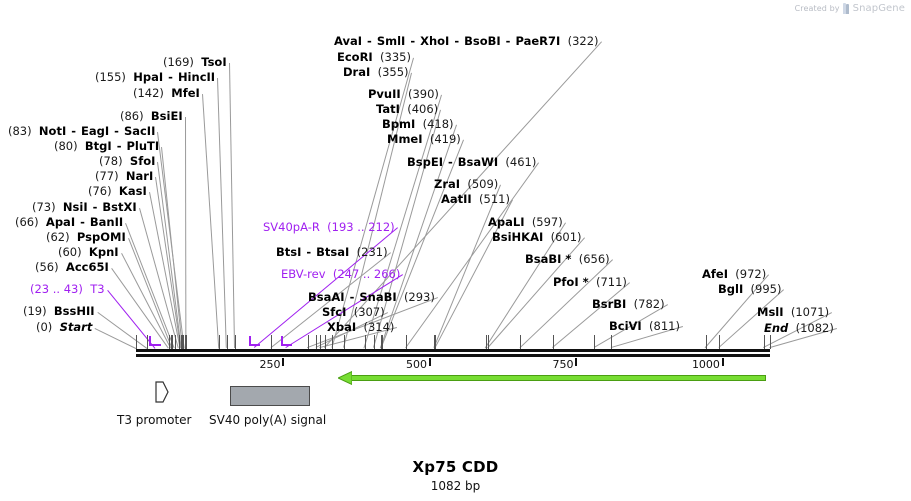  Describe the element at coordinates (374, 342) in the screenshot. I see `restriction-tick-tati` at that location.